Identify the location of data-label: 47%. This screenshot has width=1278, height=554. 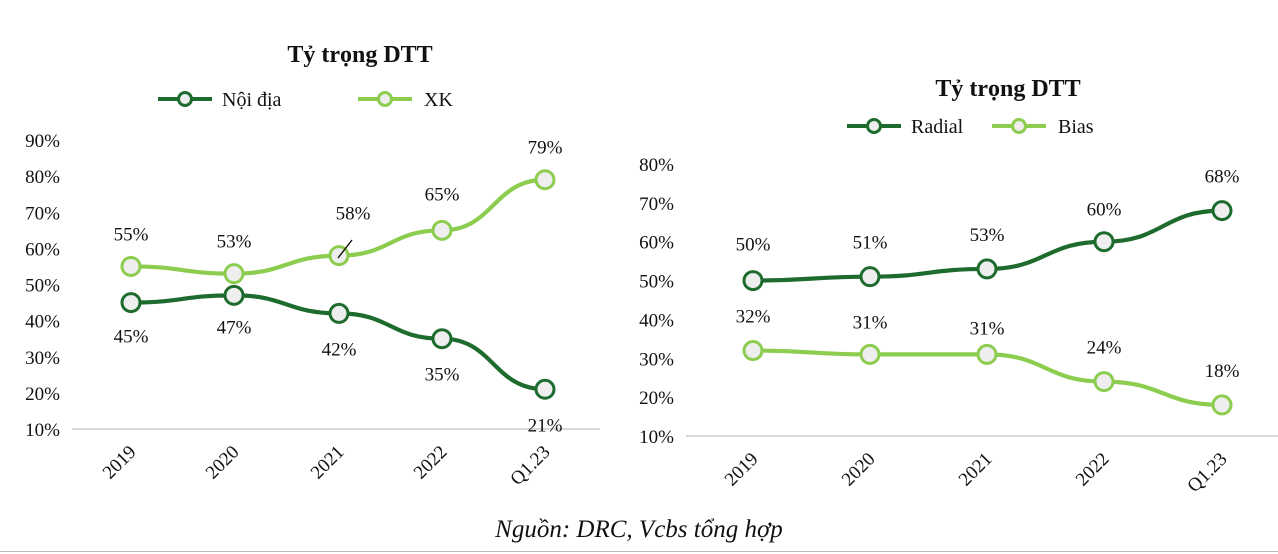
(234, 327).